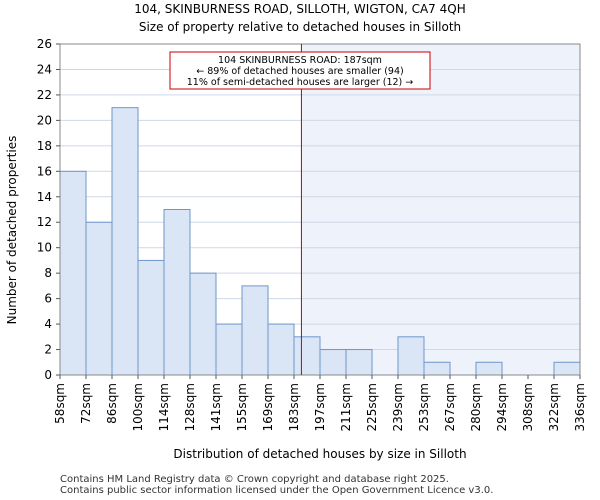  Describe the element at coordinates (60, 403) in the screenshot. I see `x-tick-label: 58sqm` at that location.